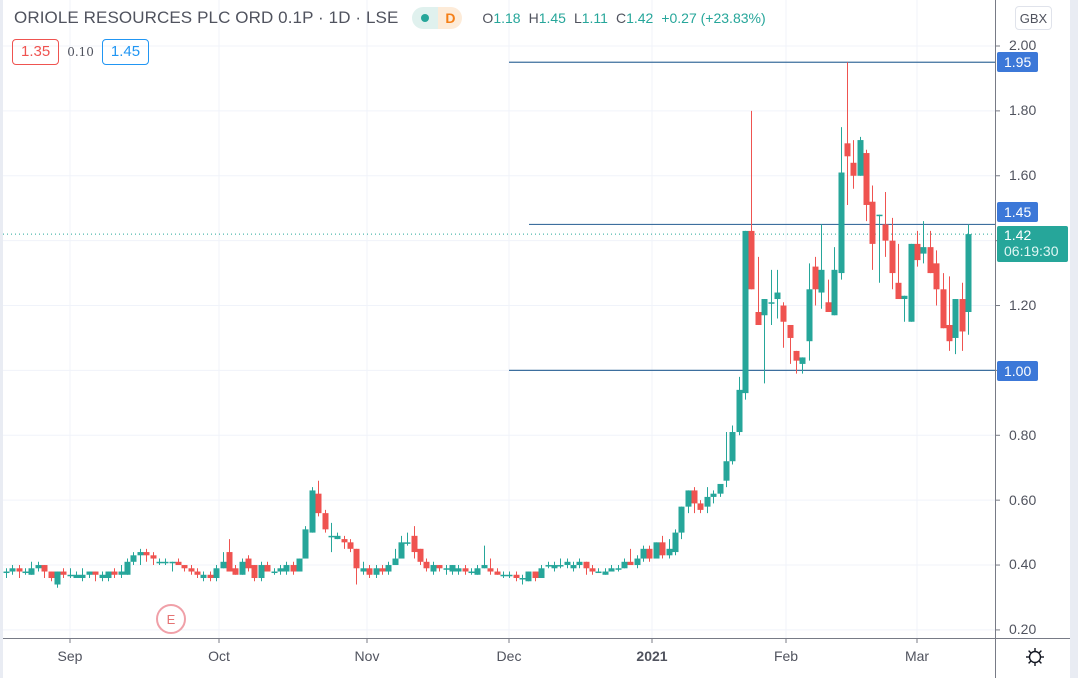 This screenshot has height=678, width=1078. What do you see at coordinates (171, 619) in the screenshot?
I see `earnings-marker: E` at bounding box center [171, 619].